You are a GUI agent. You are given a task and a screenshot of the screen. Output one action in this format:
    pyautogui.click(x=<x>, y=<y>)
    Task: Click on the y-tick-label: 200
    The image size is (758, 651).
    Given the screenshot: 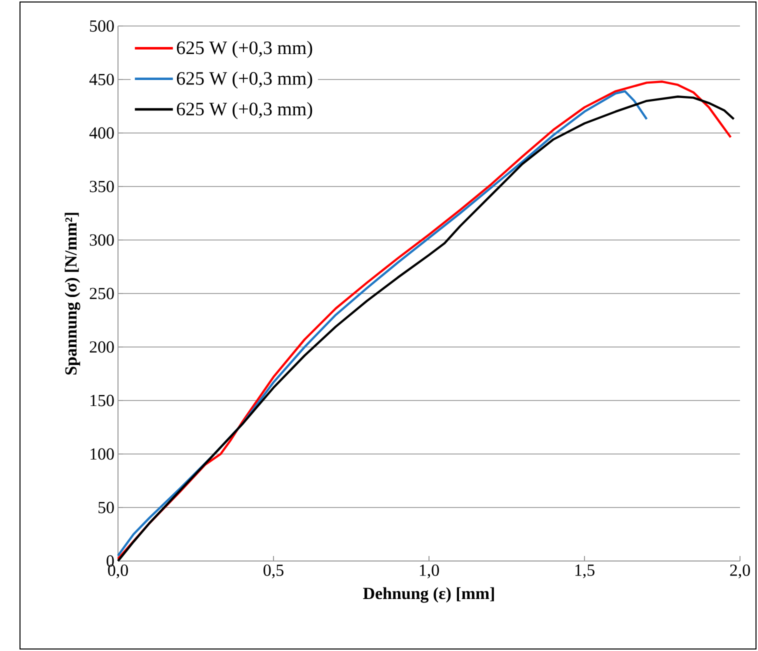 What is the action you would take?
    pyautogui.click(x=102, y=347)
    